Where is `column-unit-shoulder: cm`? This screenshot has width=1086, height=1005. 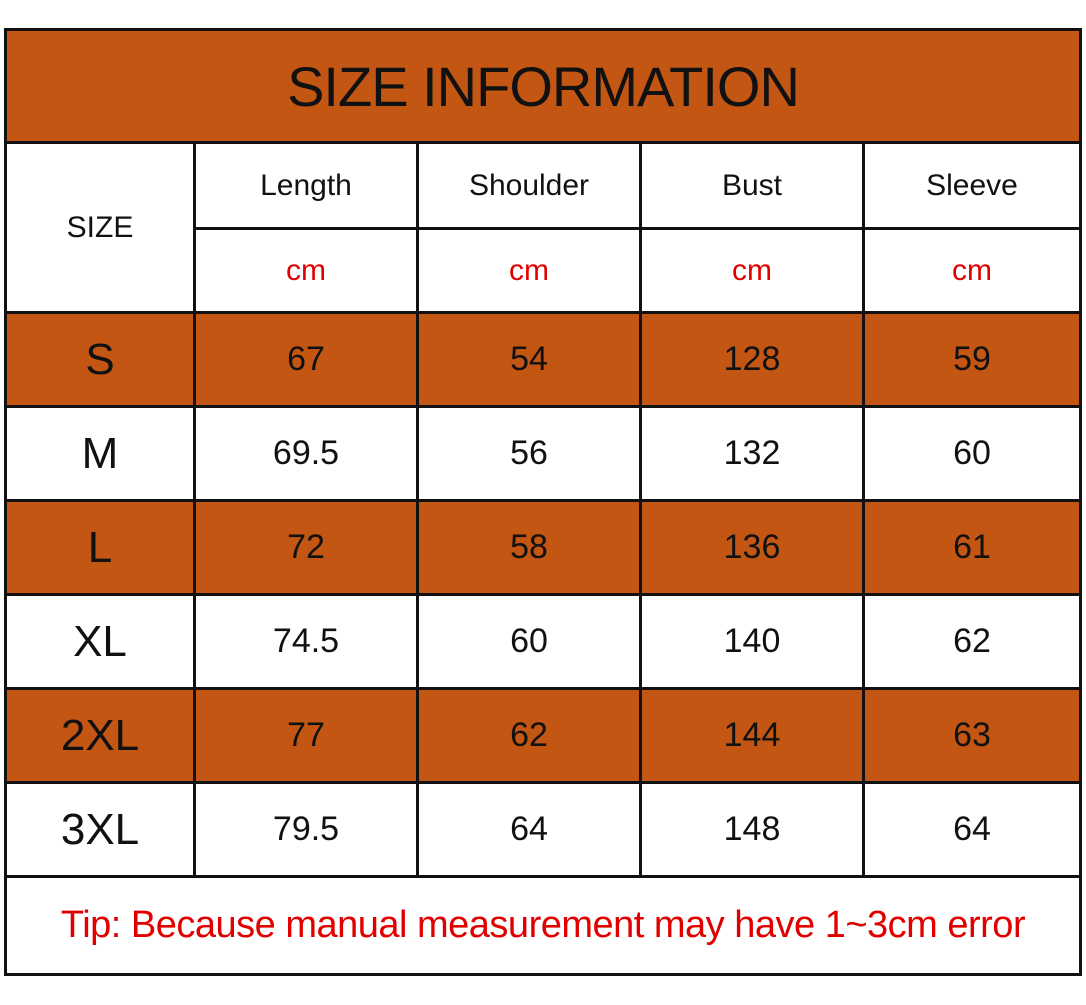 column-unit-shoulder: cm is located at coordinates (527, 269).